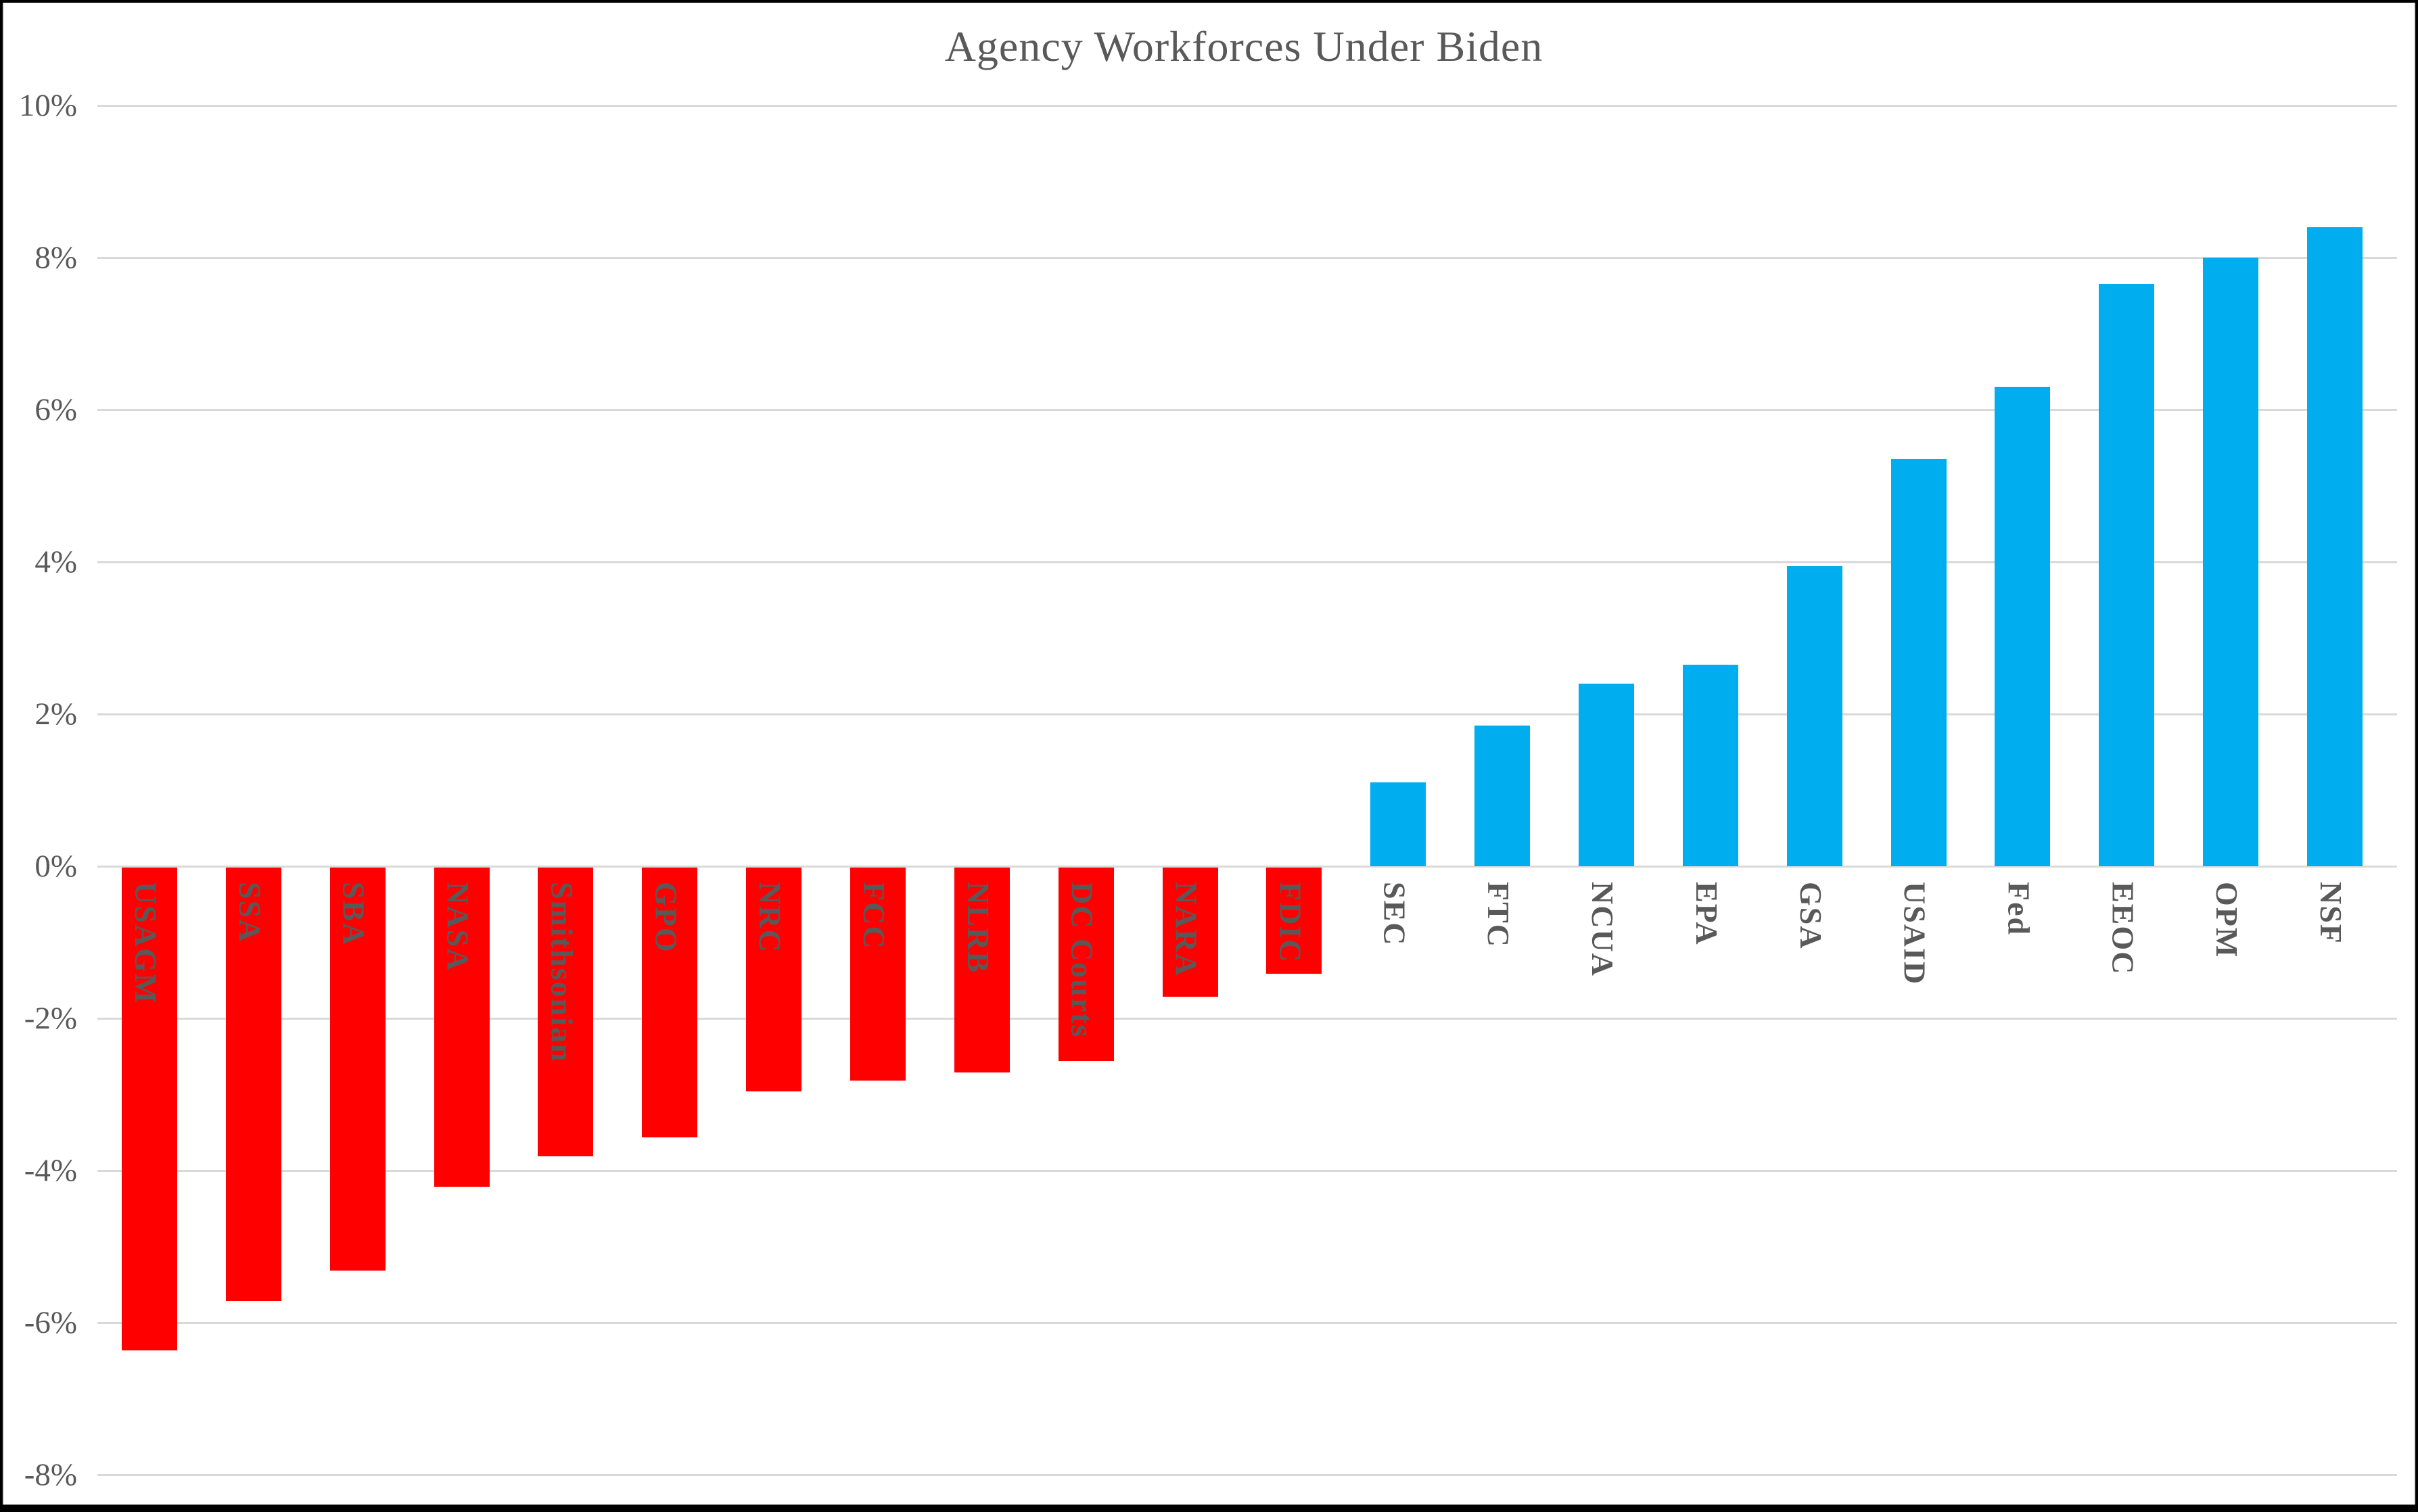 The width and height of the screenshot is (2418, 1512). I want to click on bar-label-FDIC: FDIC, so click(1290, 923).